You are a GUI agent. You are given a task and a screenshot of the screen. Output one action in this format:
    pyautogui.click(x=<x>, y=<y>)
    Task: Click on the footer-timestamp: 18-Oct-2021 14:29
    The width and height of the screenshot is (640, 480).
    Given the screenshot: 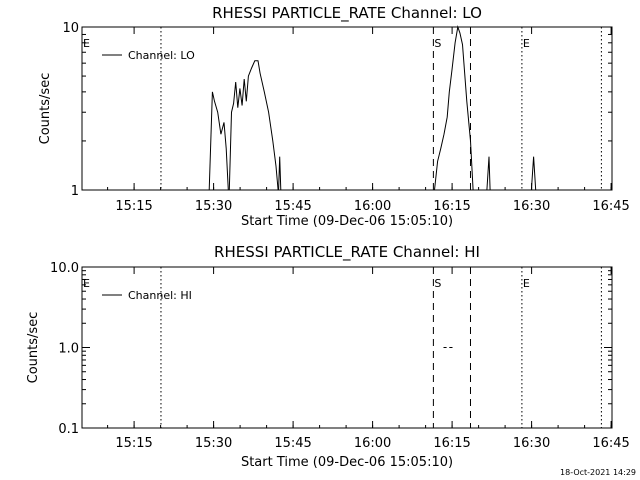 What is the action you would take?
    pyautogui.click(x=598, y=472)
    